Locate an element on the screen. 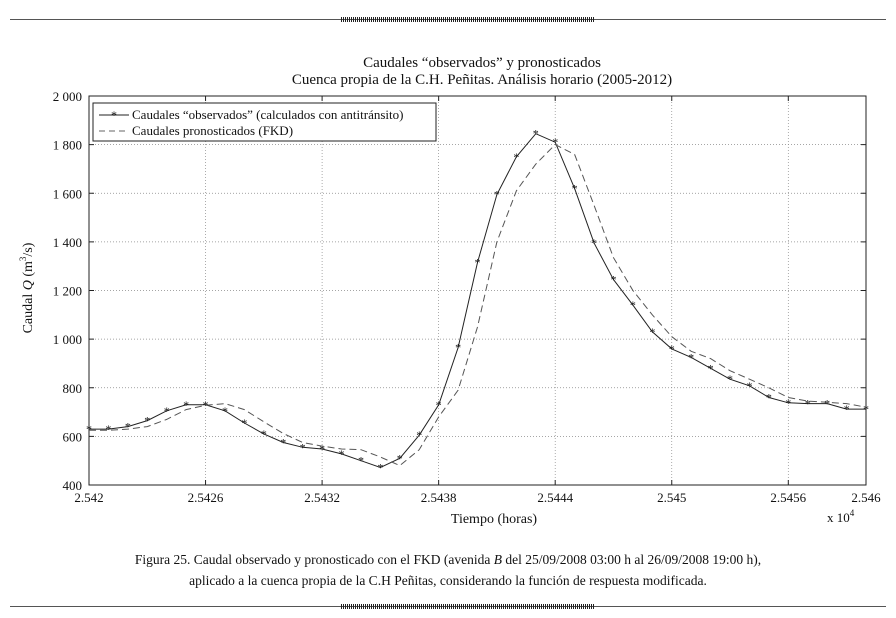 This screenshot has width=896, height=618. y-tick-label: 400 is located at coordinates (73, 485).